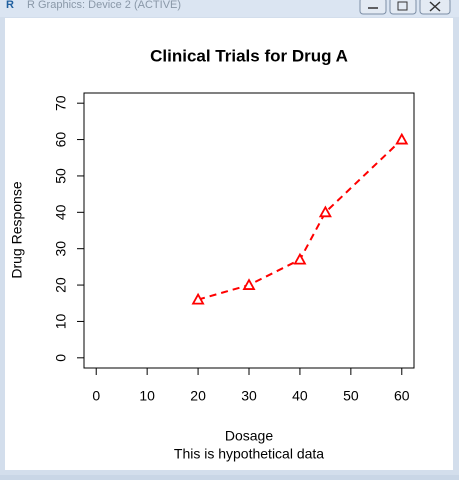  Describe the element at coordinates (351, 396) in the screenshot. I see `x-tick-label: 50` at that location.